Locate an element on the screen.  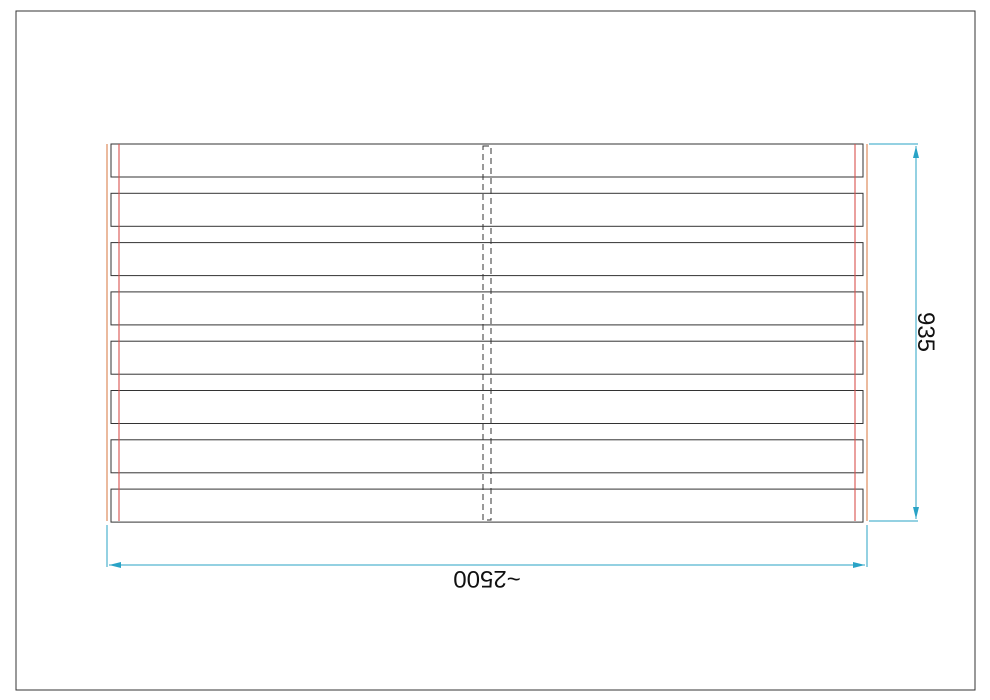
center-support-hidden-line is located at coordinates (487, 333).